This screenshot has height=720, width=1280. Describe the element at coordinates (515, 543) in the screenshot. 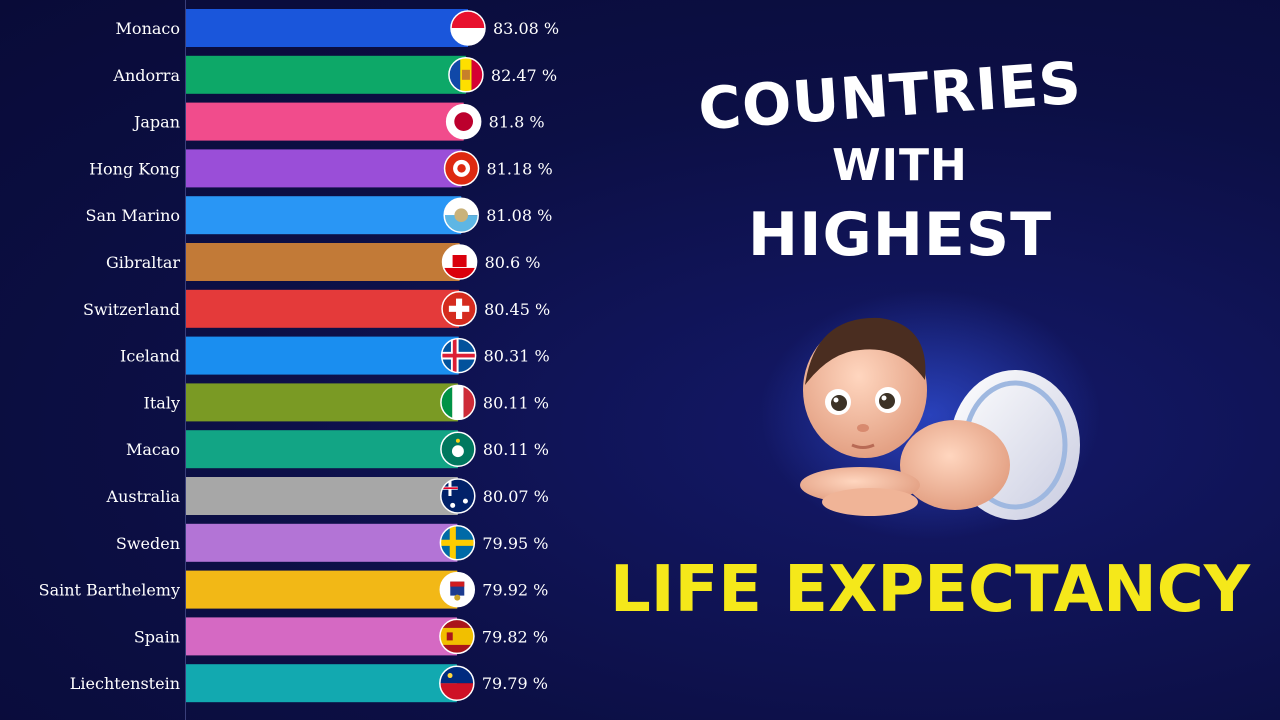

I see `value-label-sweden: 79.95 %` at that location.